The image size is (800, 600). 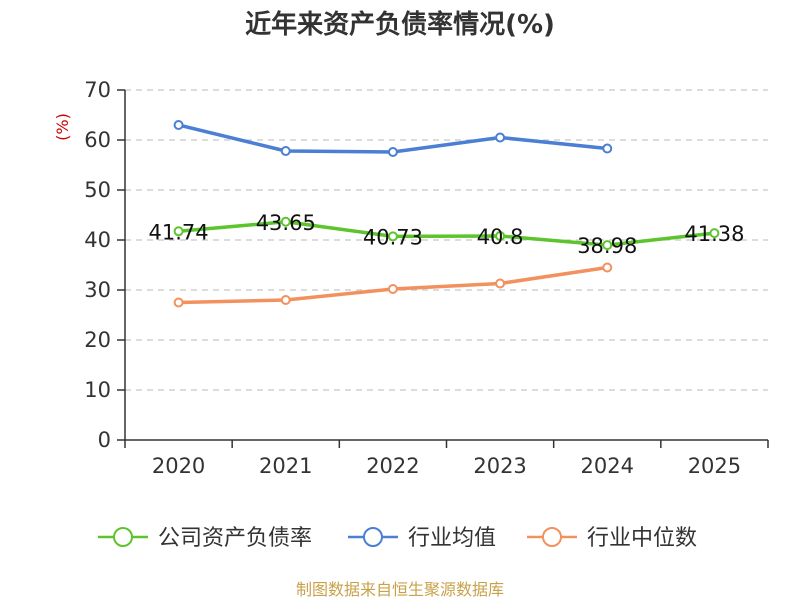 I want to click on y-tick-label: 40, so click(x=97, y=240).